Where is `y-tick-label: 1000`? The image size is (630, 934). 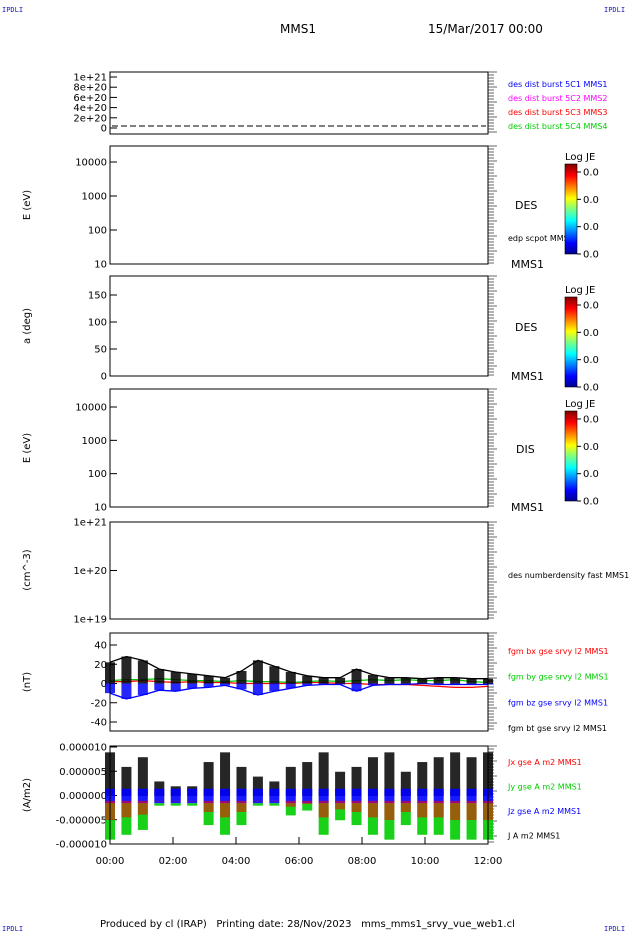
y-tick-label: 1000 is located at coordinates (94, 197).